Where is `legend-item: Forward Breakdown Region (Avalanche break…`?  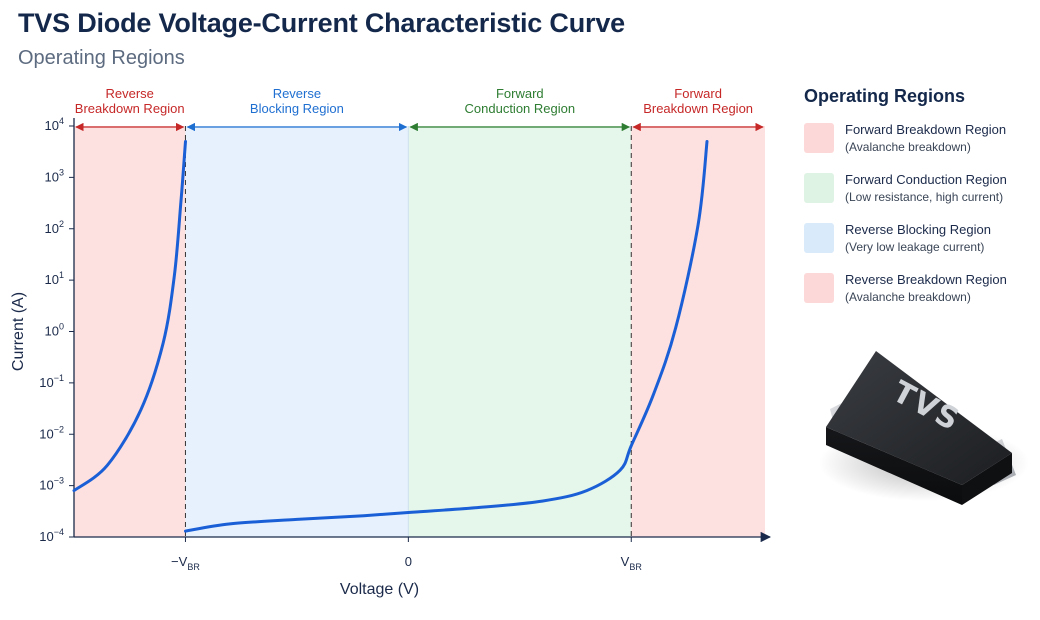
legend-item: Forward Breakdown Region (Avalanche break… is located at coordinates (919, 146).